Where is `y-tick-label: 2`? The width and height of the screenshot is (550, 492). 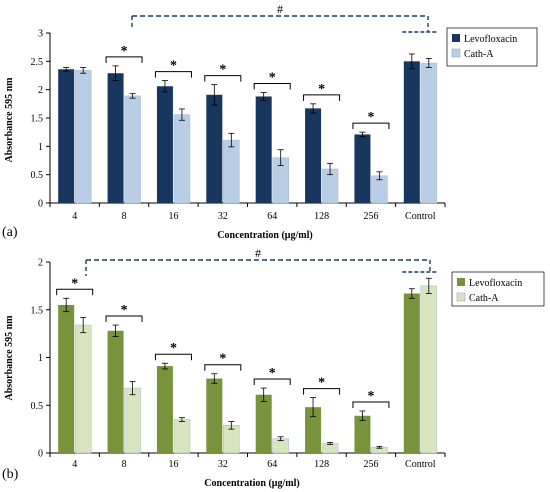
y-tick-label: 2 is located at coordinates (40, 90).